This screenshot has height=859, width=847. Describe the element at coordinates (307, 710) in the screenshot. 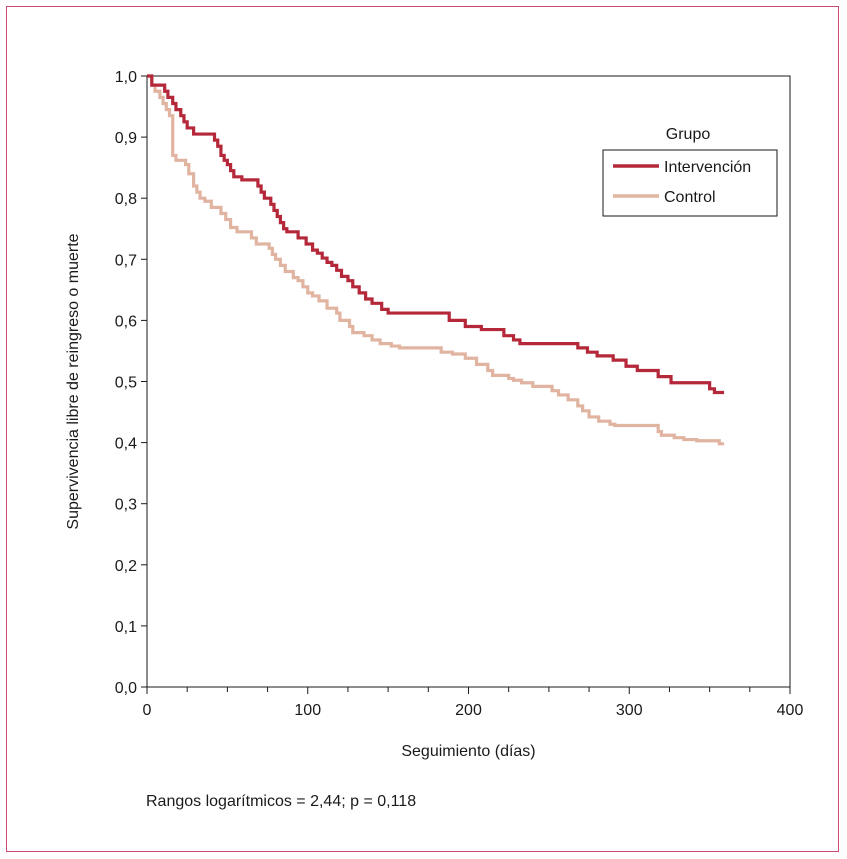

I see `x-tick-label: 100` at that location.